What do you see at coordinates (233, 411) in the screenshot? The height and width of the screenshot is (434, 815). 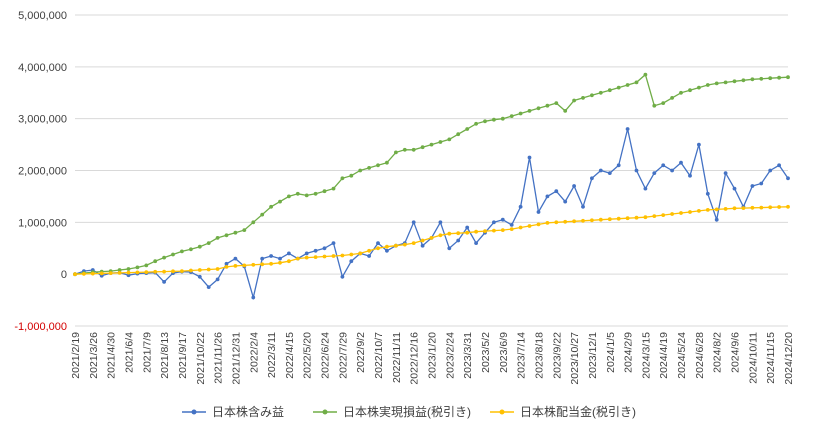 I see `legend-item: 日本株含み益` at bounding box center [233, 411].